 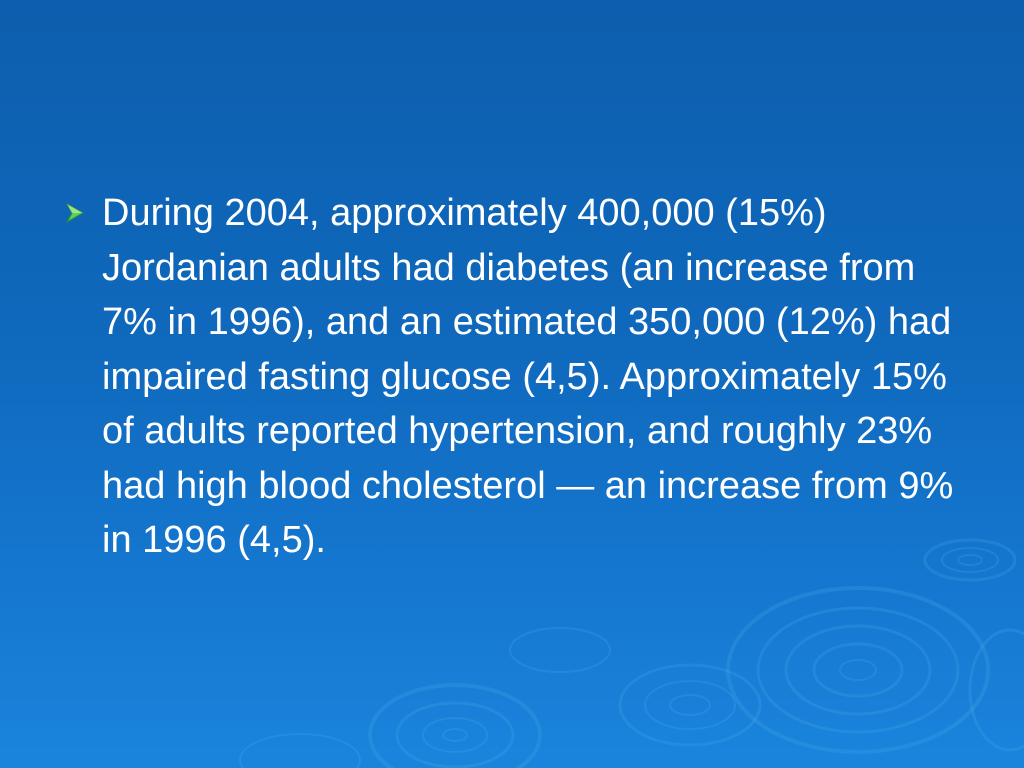 I want to click on arrow-bullet-icon, so click(x=83, y=213).